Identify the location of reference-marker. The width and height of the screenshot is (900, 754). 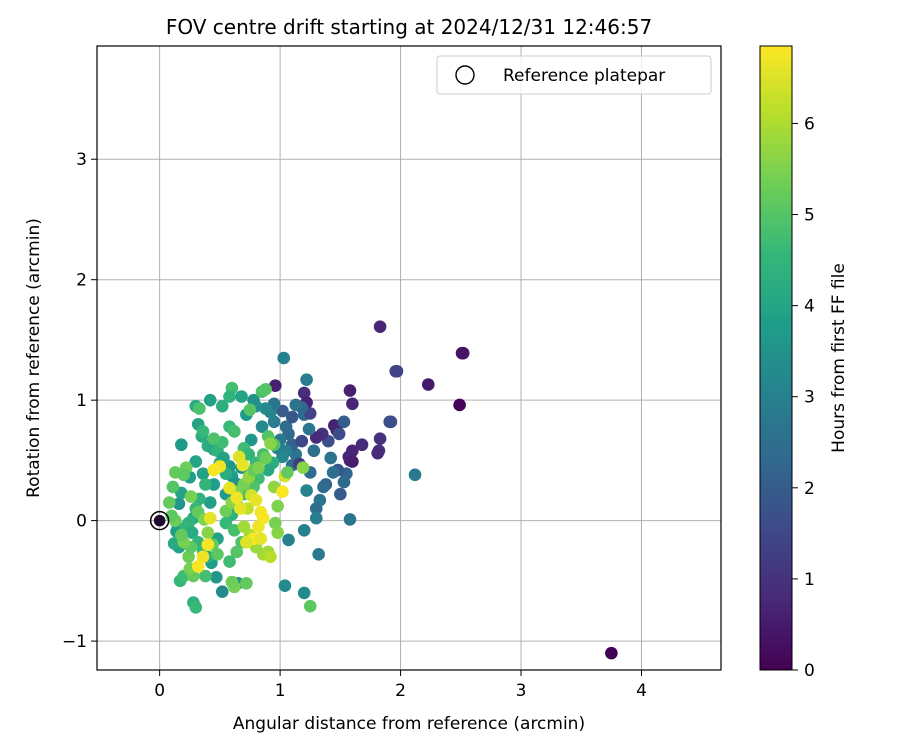
(159, 520).